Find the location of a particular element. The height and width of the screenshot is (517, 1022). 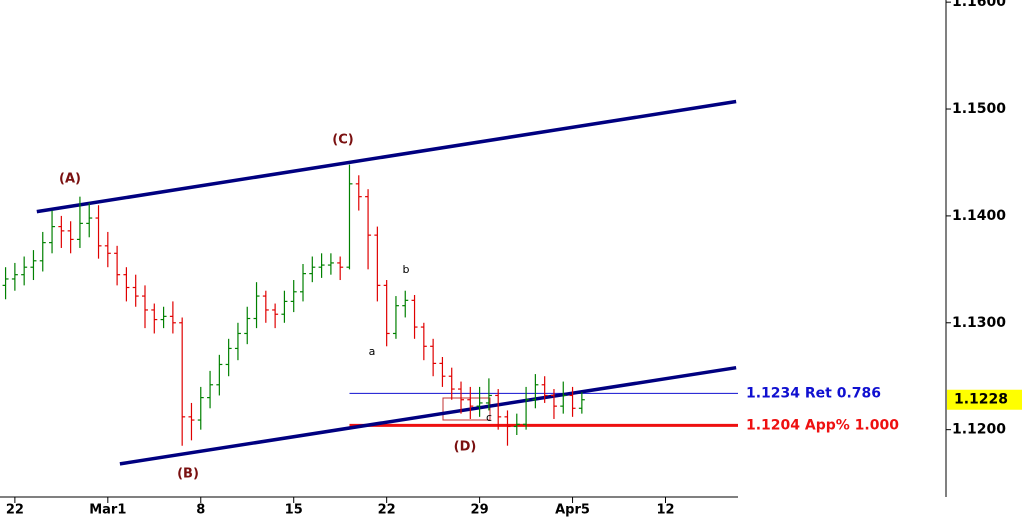

last-price-tag is located at coordinates (984, 399).